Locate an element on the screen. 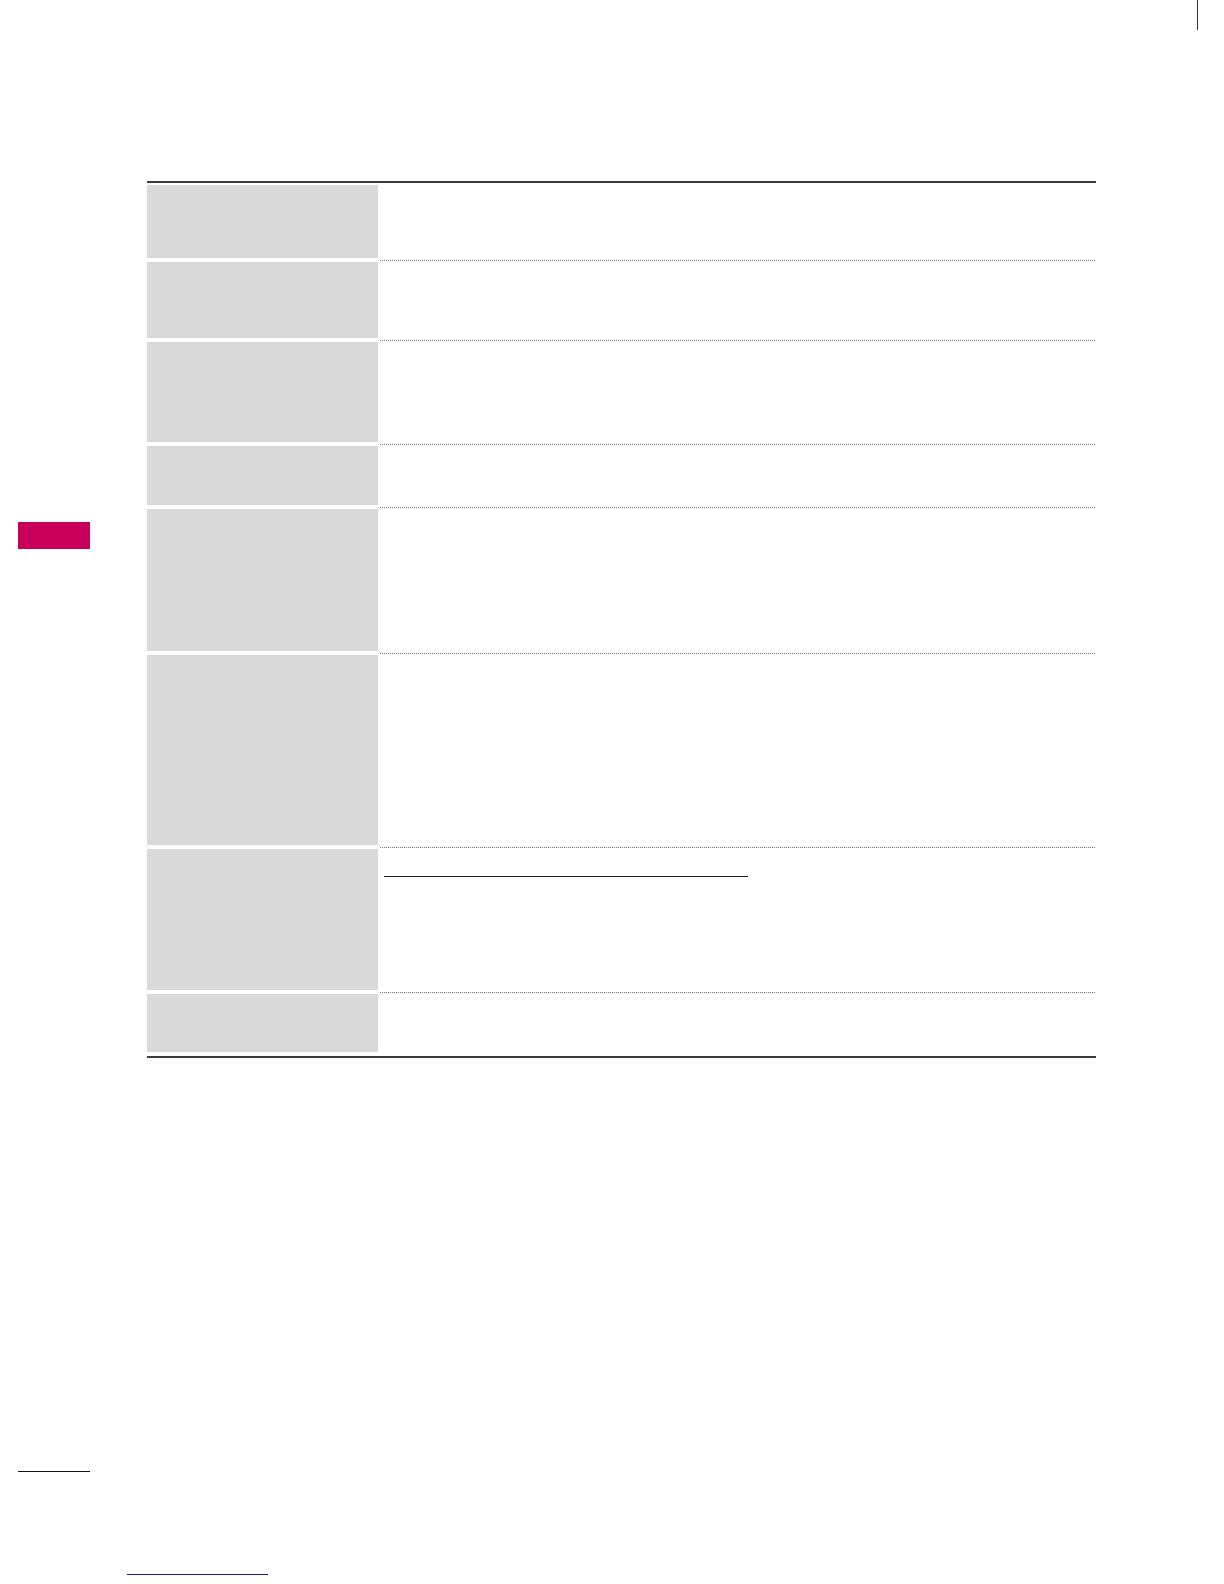 The width and height of the screenshot is (1224, 1584). footer-rule is located at coordinates (54, 1471).